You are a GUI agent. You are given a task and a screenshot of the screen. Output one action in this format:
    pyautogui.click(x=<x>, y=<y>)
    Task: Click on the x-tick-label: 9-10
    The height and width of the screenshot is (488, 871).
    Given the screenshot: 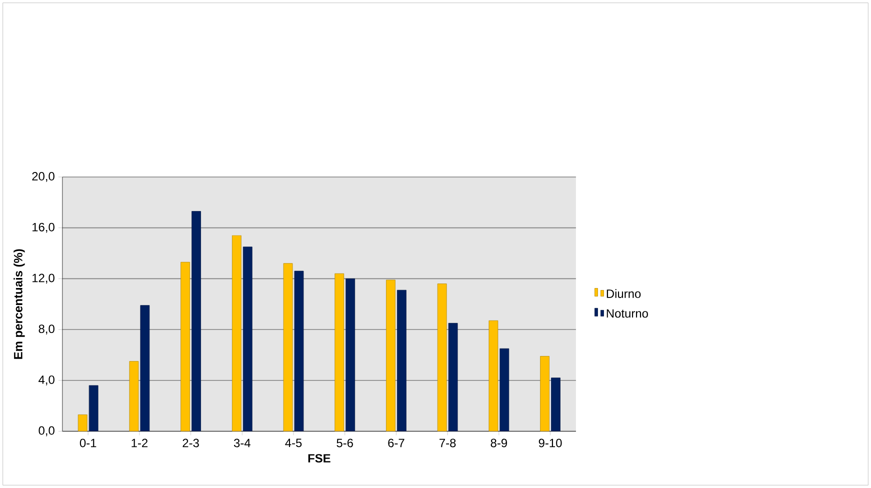 What is the action you would take?
    pyautogui.click(x=550, y=443)
    